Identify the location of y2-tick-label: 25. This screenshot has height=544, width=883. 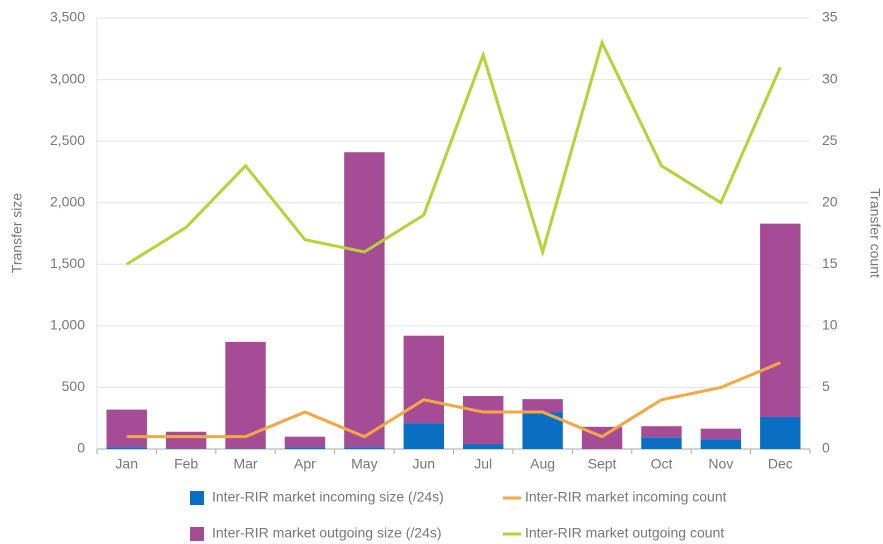
(830, 140).